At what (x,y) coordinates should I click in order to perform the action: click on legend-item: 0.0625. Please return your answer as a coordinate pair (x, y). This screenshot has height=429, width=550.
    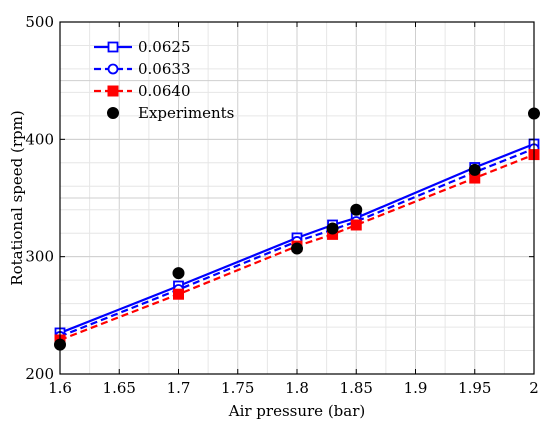
    Looking at the image, I should click on (142, 47).